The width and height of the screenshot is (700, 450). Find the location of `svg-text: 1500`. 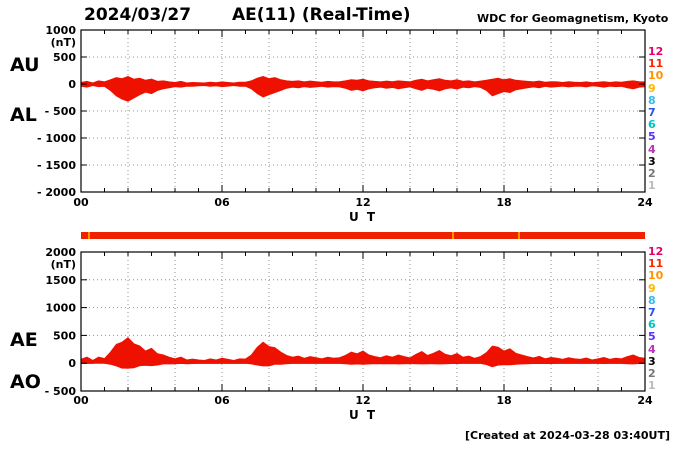

svg-text: 1500 is located at coordinates (60, 280).